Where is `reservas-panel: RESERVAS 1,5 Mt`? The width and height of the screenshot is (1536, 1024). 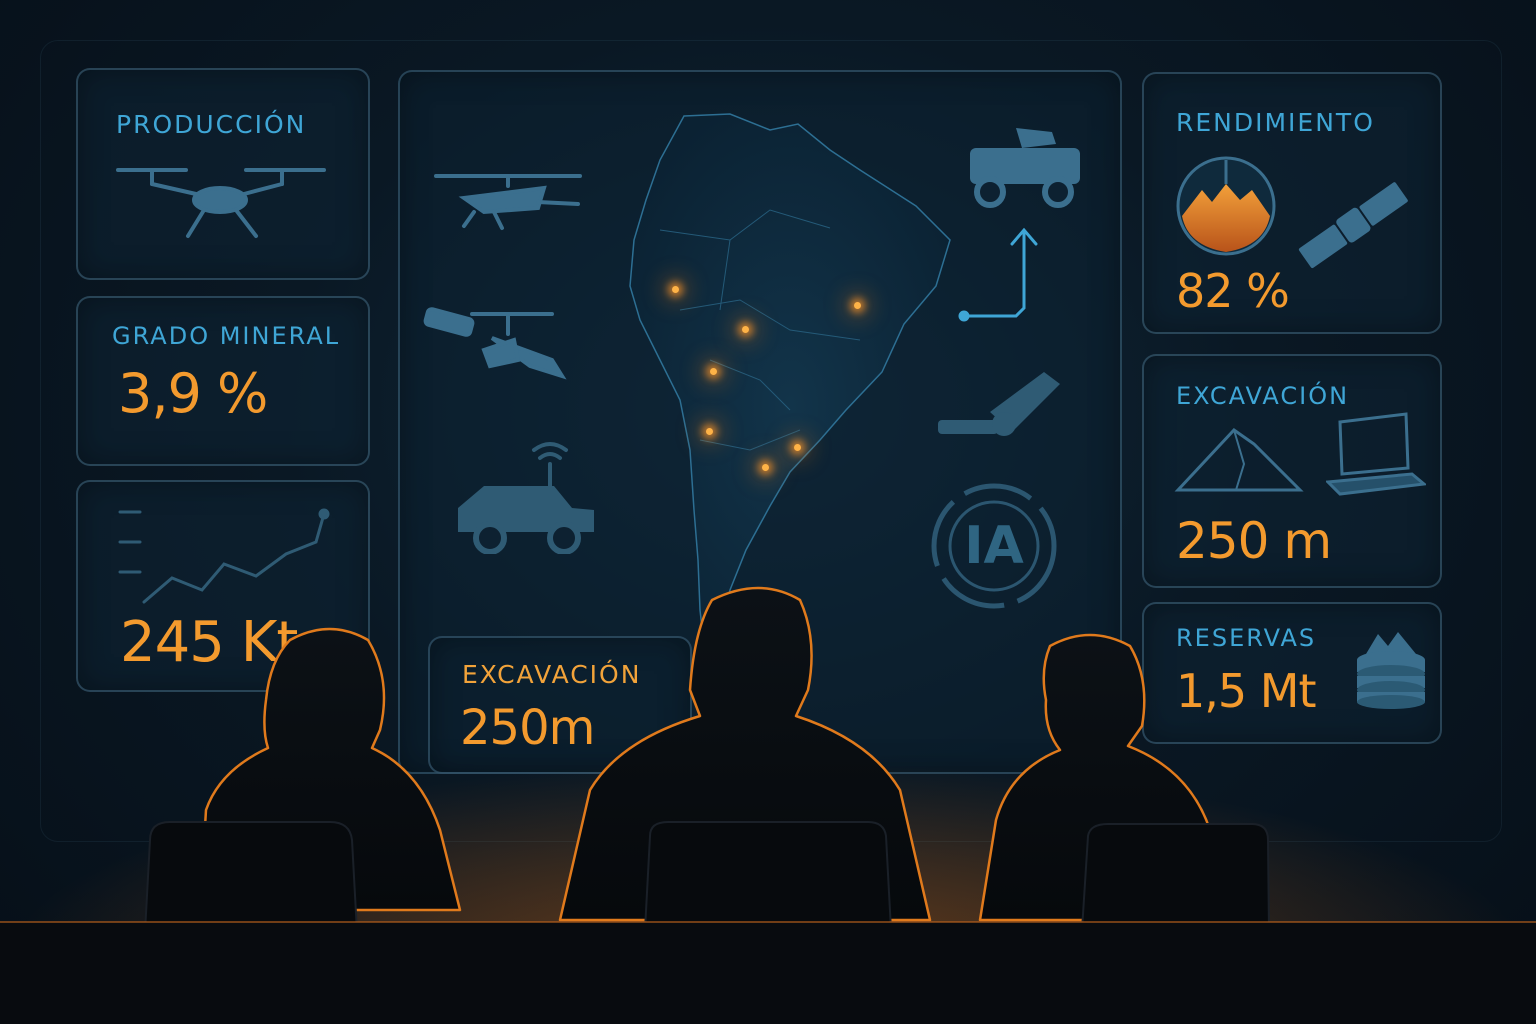
reservas-panel: RESERVAS 1,5 Mt is located at coordinates (1292, 673).